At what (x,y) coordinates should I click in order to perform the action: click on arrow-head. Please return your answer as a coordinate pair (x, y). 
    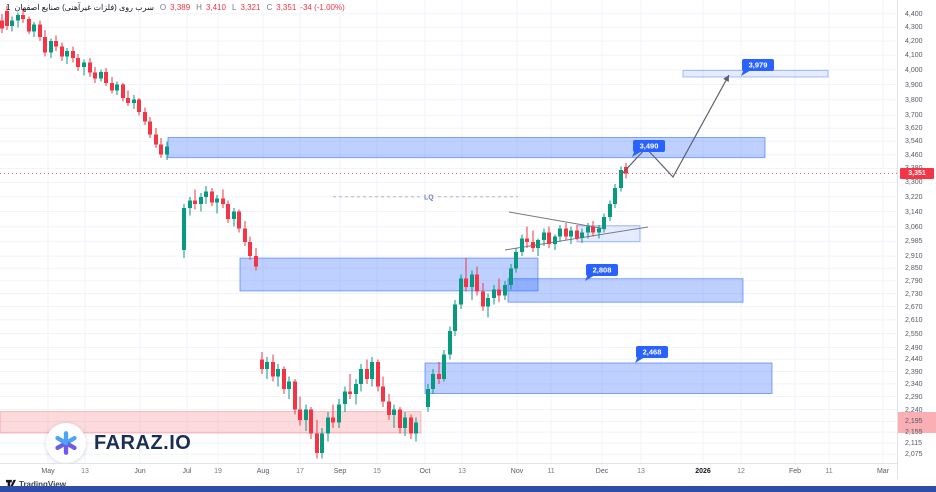
    Looking at the image, I should click on (726, 78).